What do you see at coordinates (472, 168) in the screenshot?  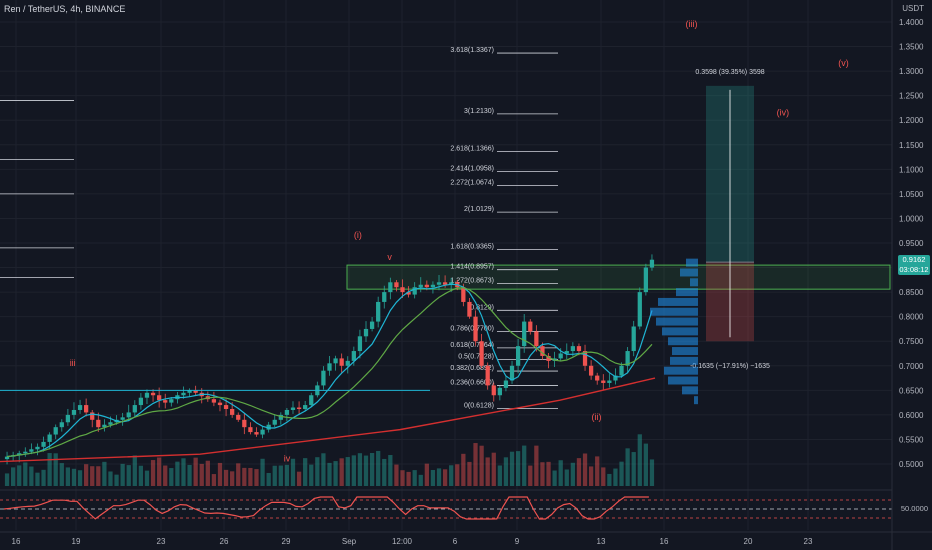 I see `fib-label: 2.414(1.0958)` at bounding box center [472, 168].